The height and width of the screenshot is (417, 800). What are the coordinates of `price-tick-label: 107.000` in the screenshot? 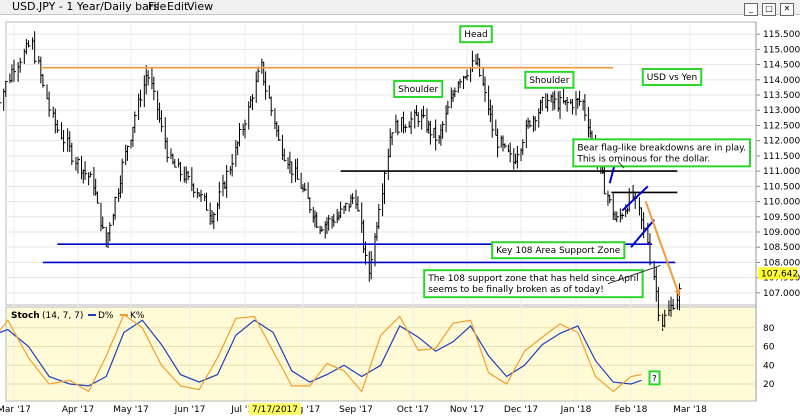 It's located at (781, 294).